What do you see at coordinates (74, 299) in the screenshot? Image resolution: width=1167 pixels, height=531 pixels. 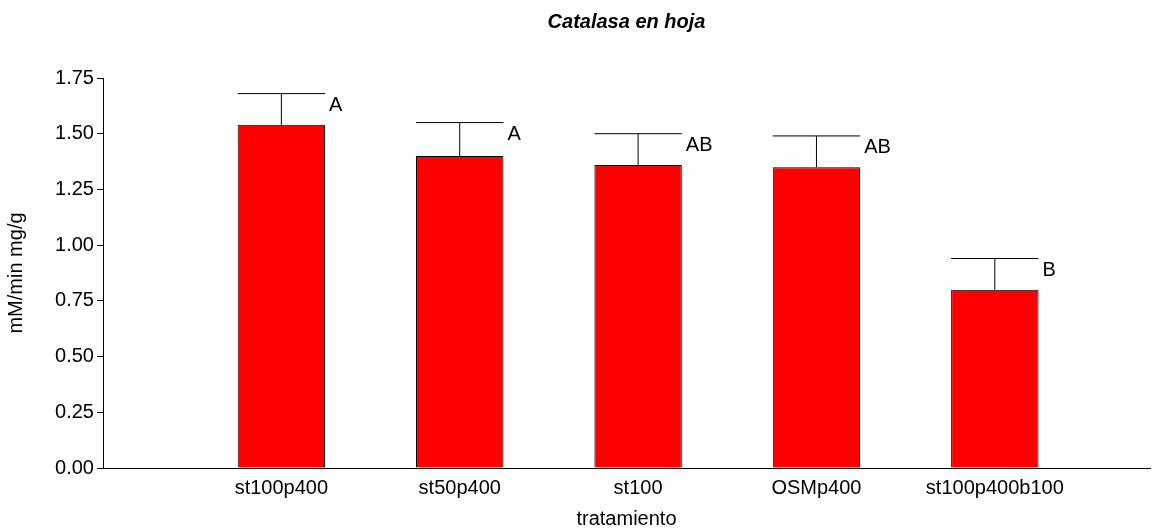 I see `y-tick-label: 0.75` at bounding box center [74, 299].